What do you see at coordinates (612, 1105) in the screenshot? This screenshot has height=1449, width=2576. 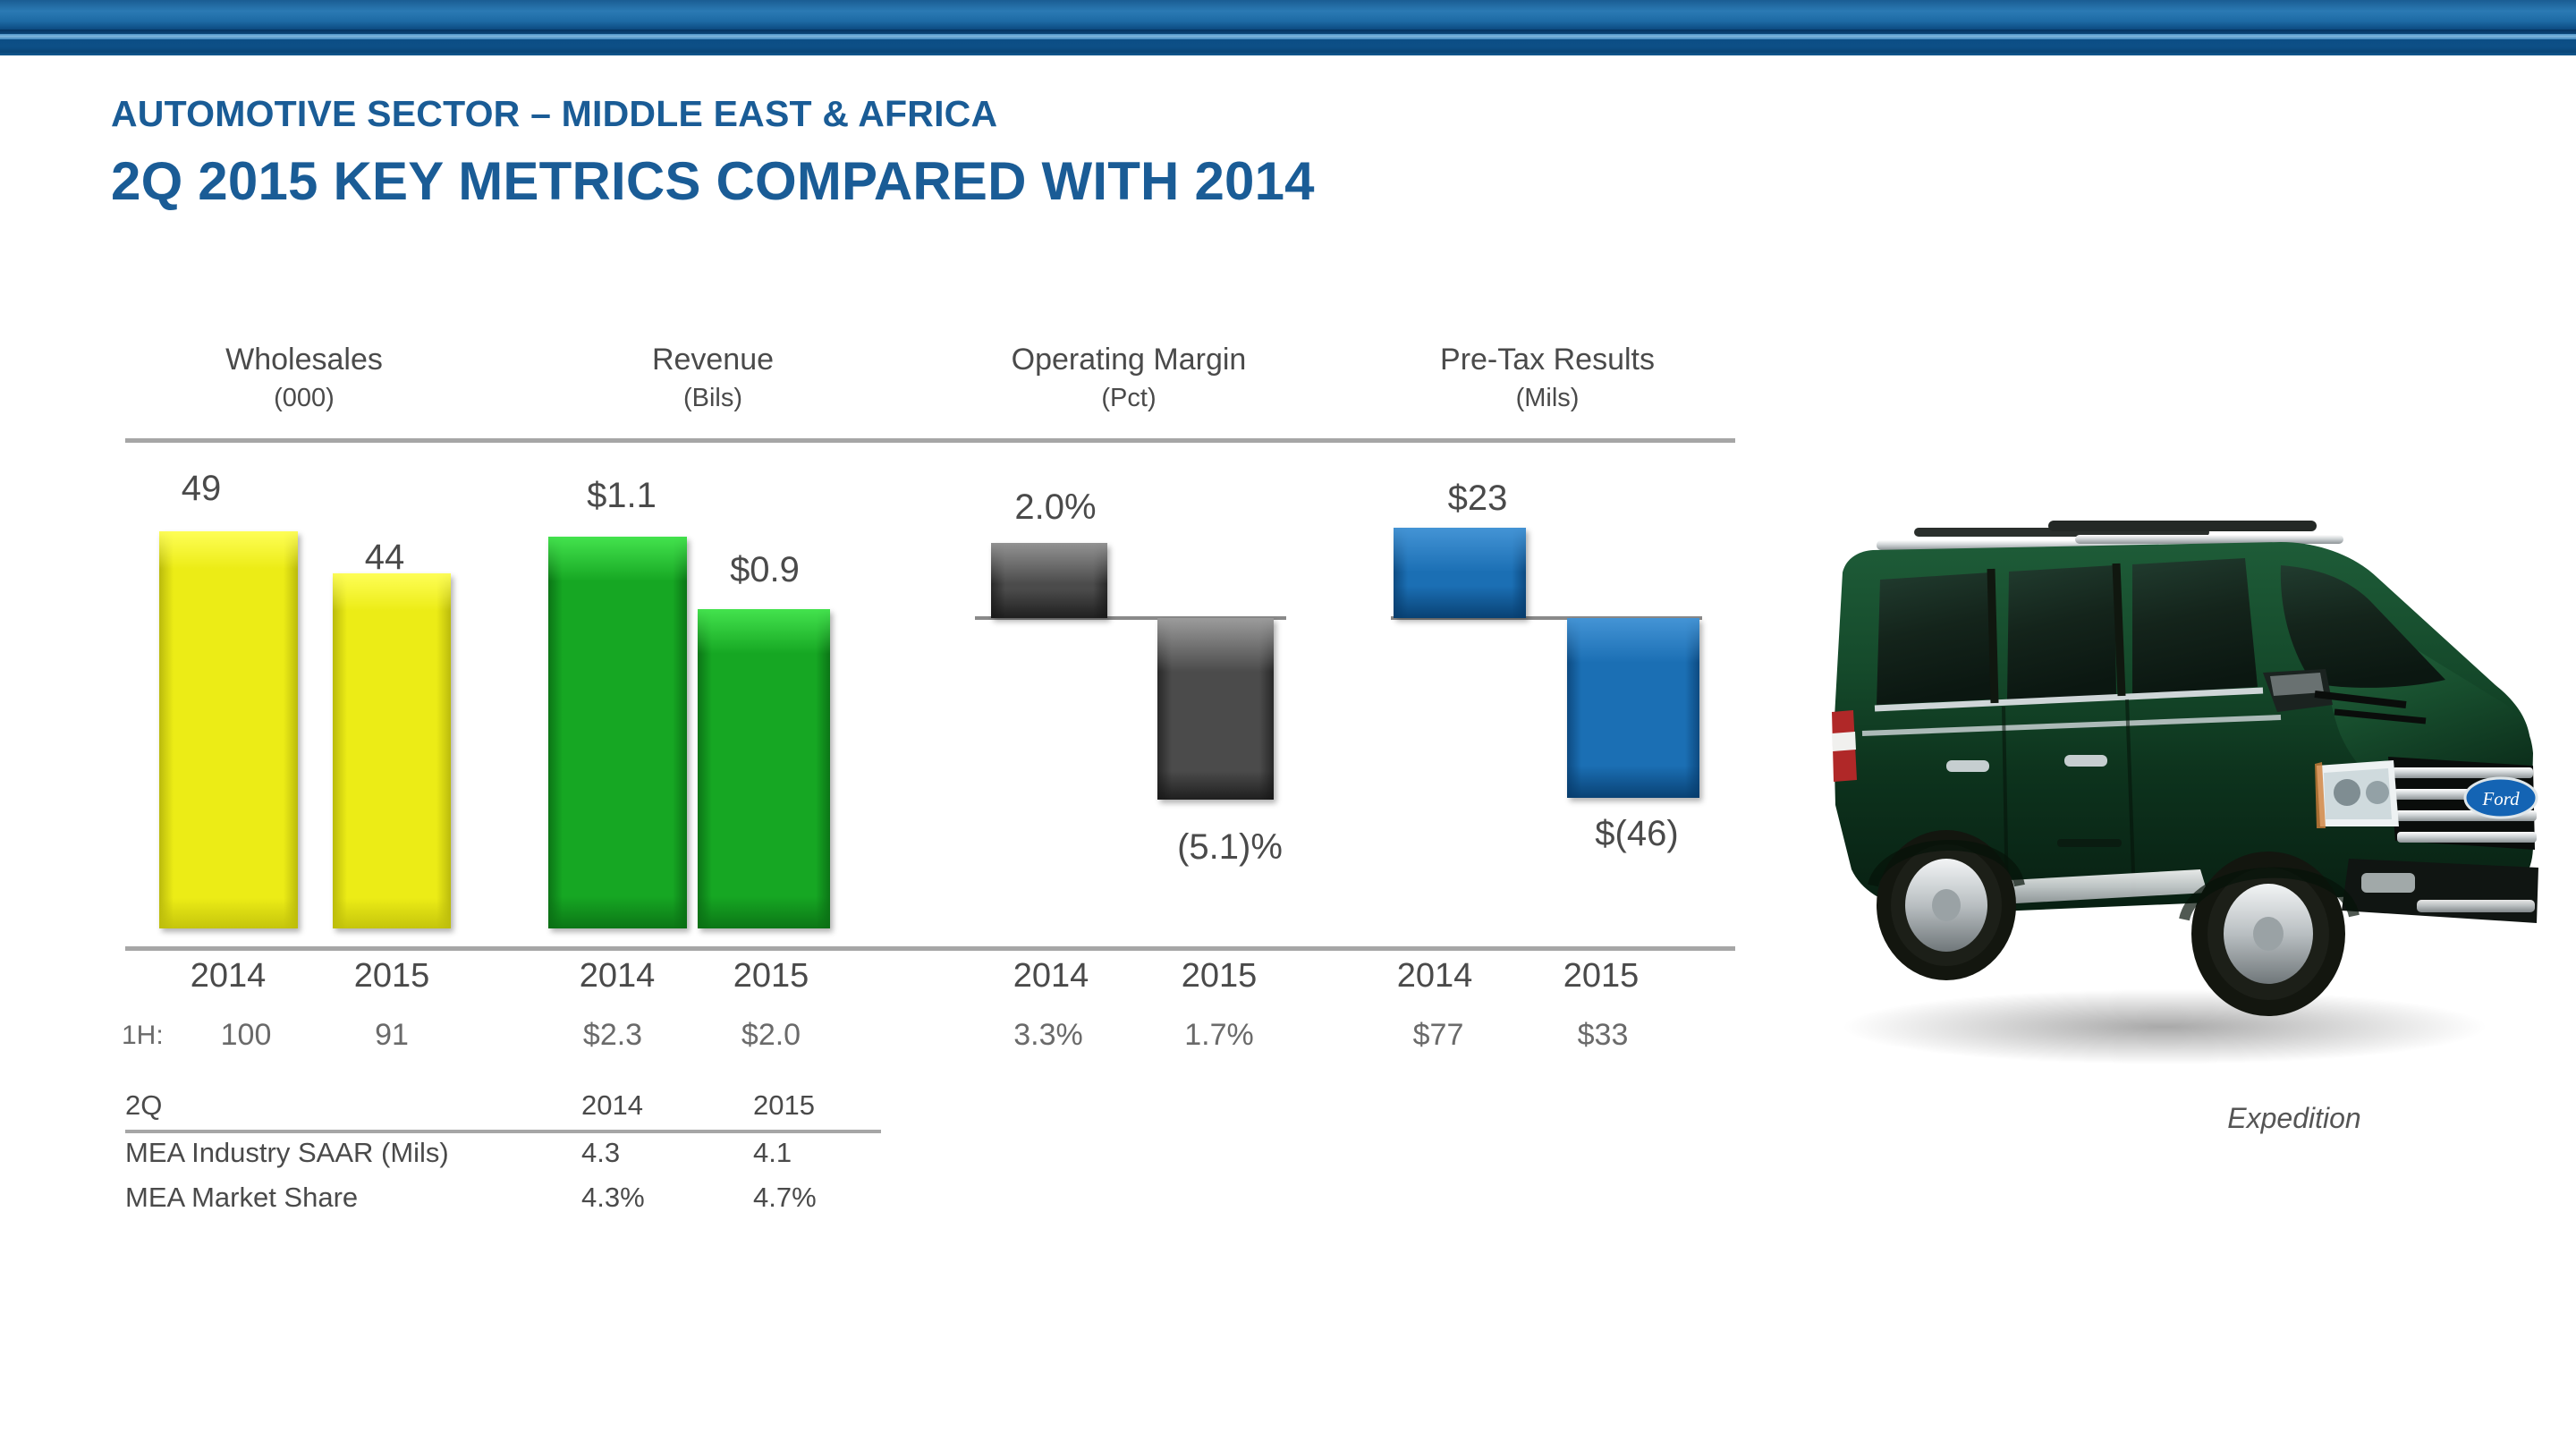 I see `table-header-2014: 2014` at bounding box center [612, 1105].